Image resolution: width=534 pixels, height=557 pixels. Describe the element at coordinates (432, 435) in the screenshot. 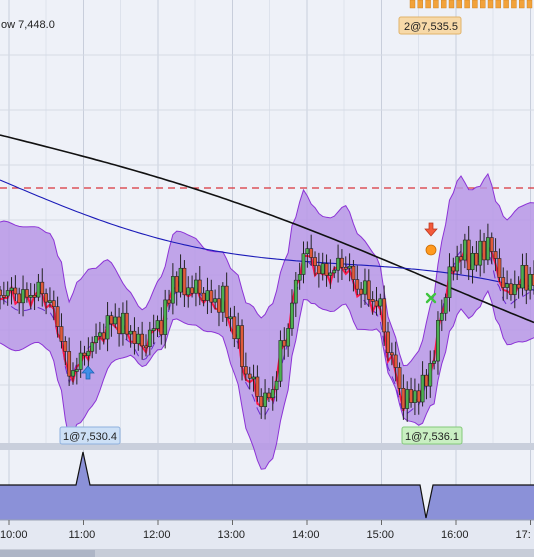

I see `low-badge-2-bg` at that location.